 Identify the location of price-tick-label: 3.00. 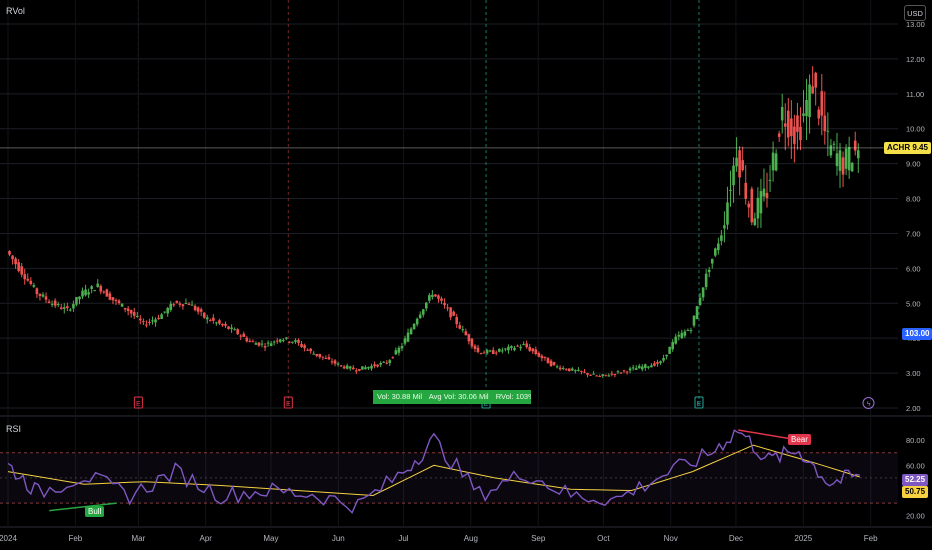
(913, 373).